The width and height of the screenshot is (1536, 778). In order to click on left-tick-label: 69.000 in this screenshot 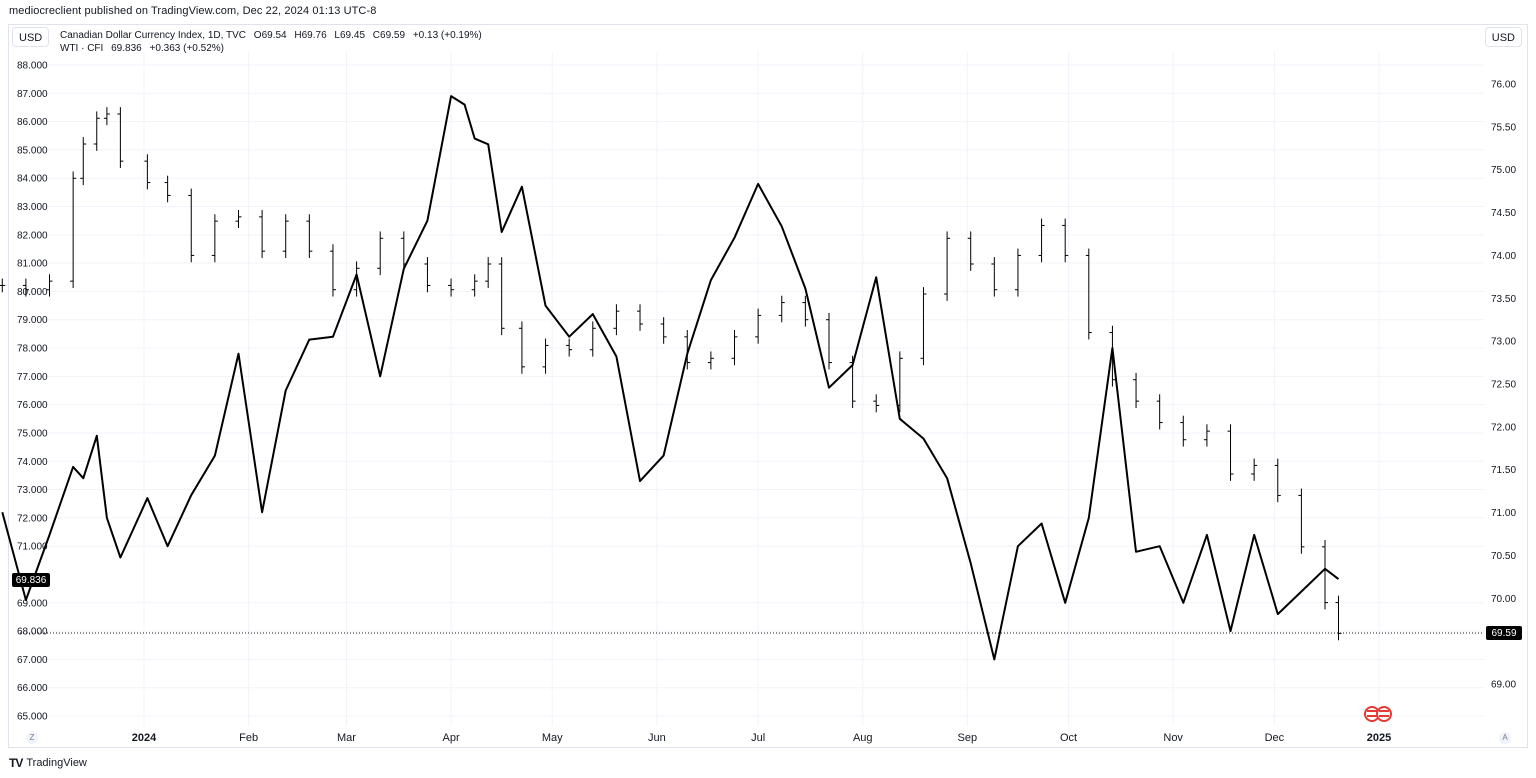, I will do `click(32, 603)`.